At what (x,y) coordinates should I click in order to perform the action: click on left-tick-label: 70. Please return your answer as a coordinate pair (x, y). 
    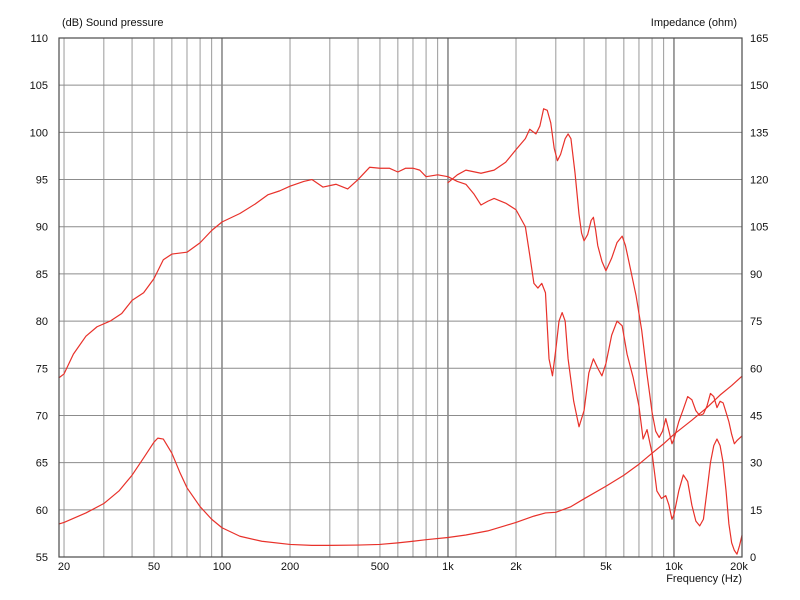
    Looking at the image, I should click on (42, 416).